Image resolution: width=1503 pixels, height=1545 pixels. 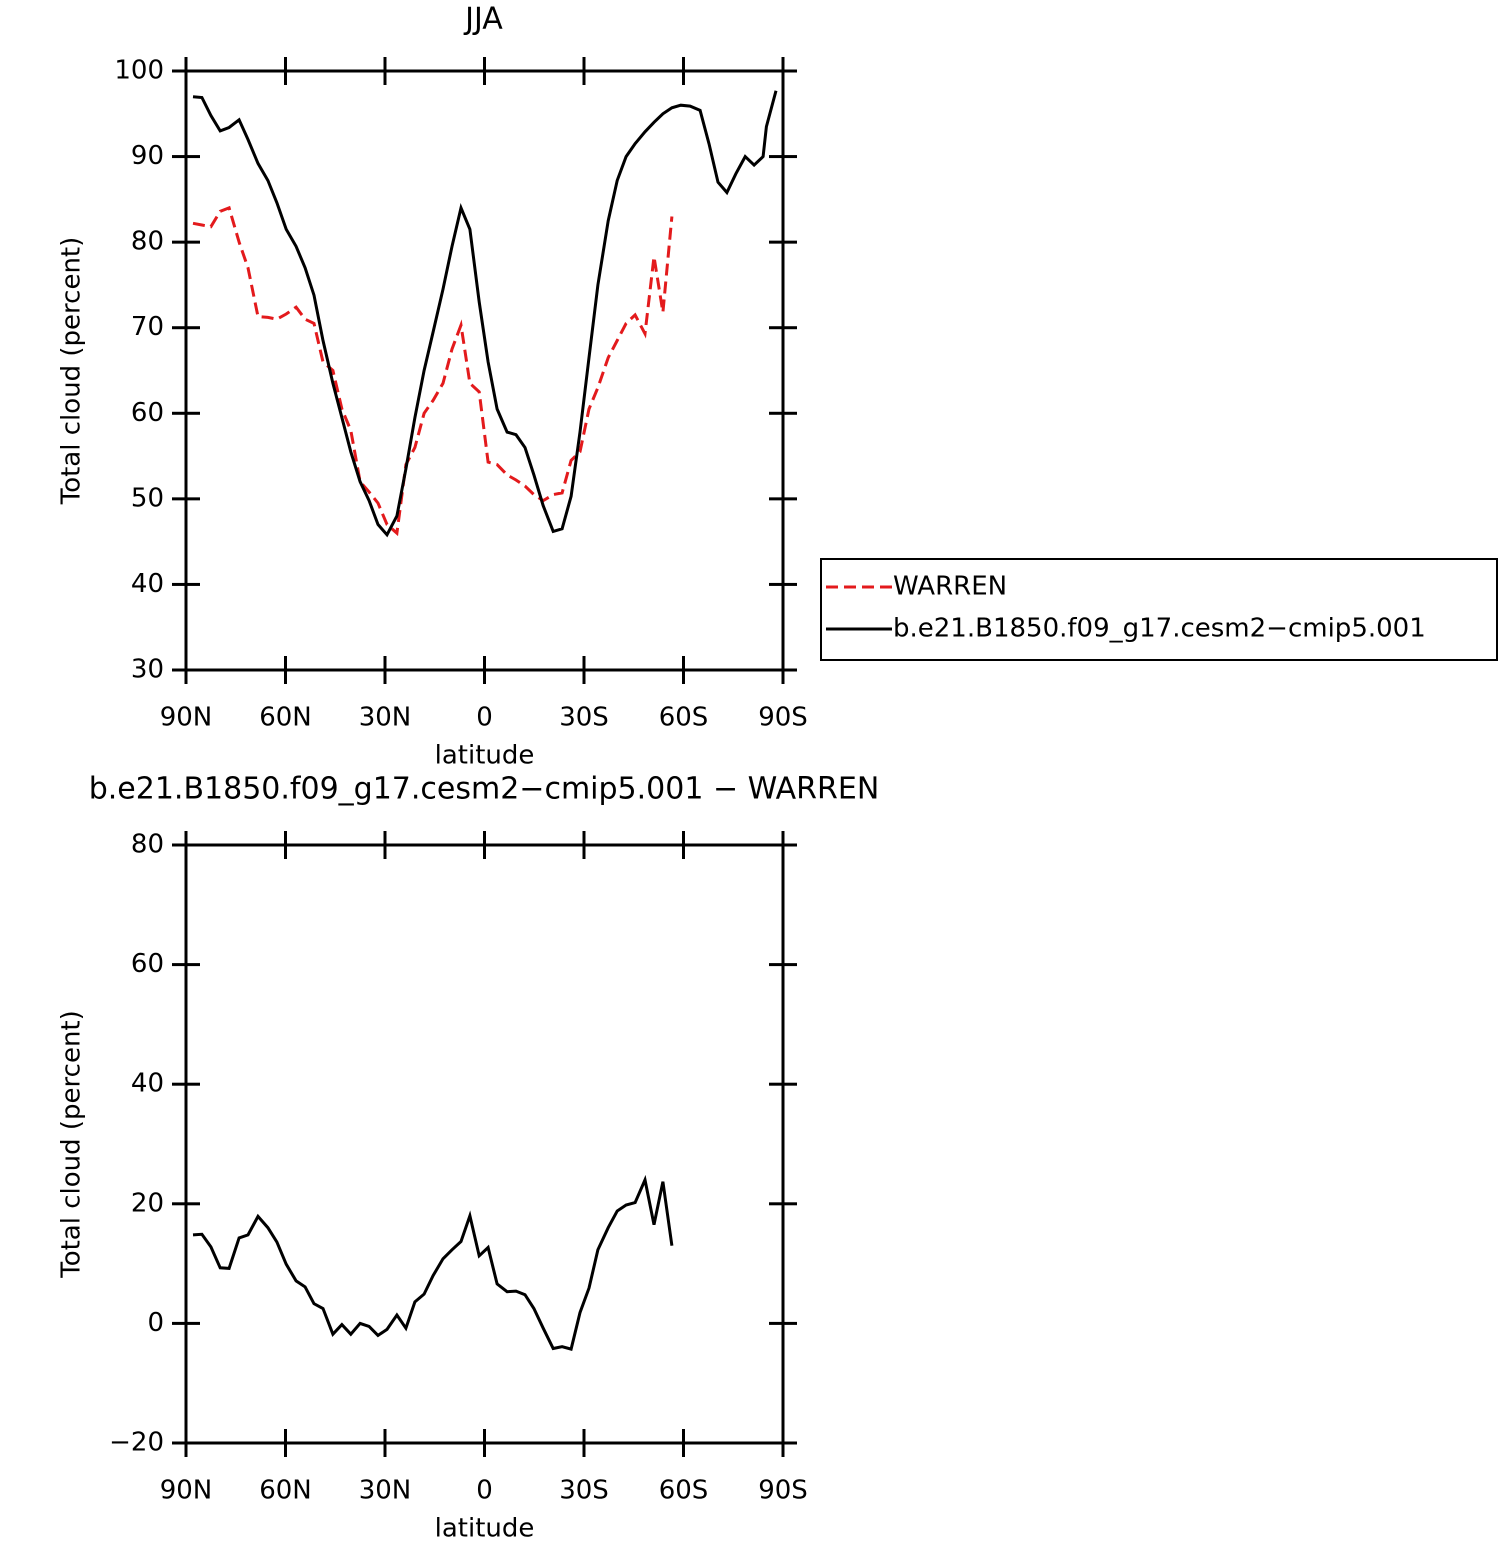 I want to click on y-tick-label: 100, so click(x=139, y=71).